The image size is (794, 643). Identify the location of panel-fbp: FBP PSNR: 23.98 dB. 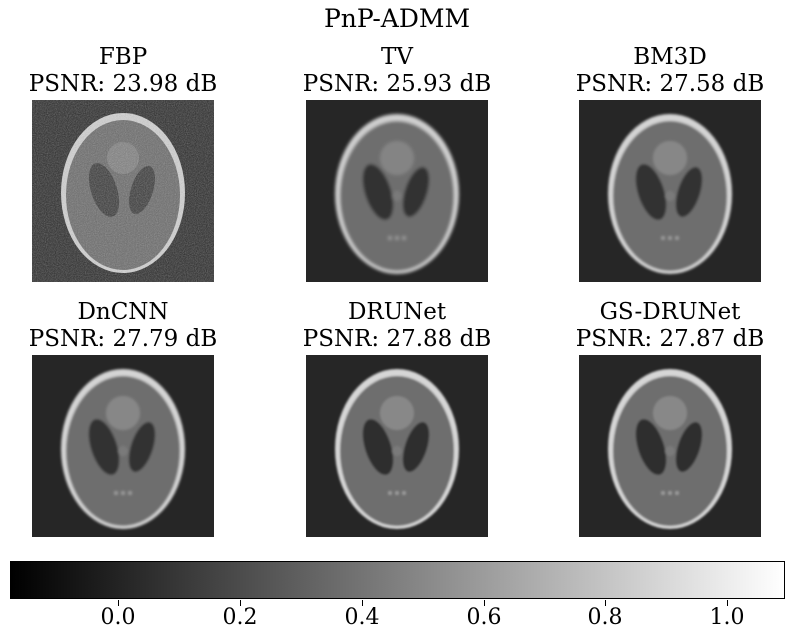
(123, 163).